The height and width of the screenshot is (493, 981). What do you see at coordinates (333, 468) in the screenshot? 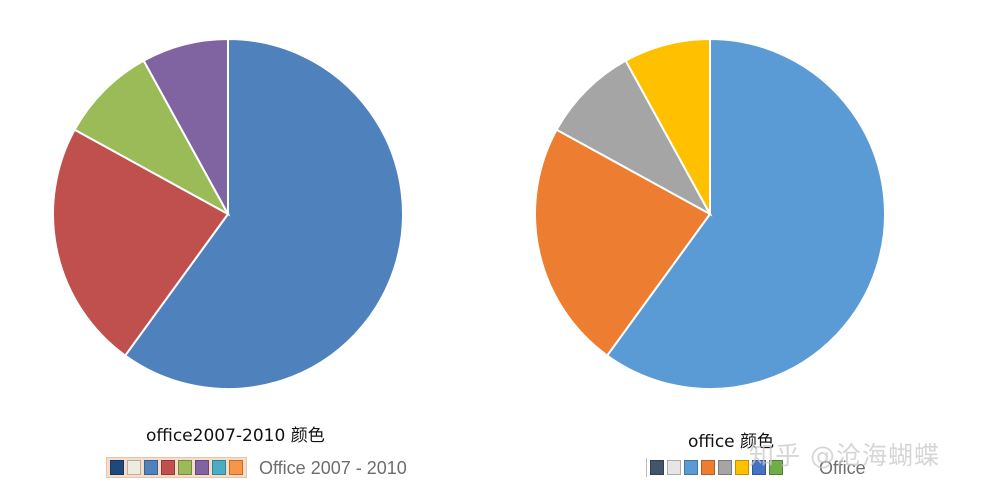
I see `theme-name-label: Office 2007 - 2010` at bounding box center [333, 468].